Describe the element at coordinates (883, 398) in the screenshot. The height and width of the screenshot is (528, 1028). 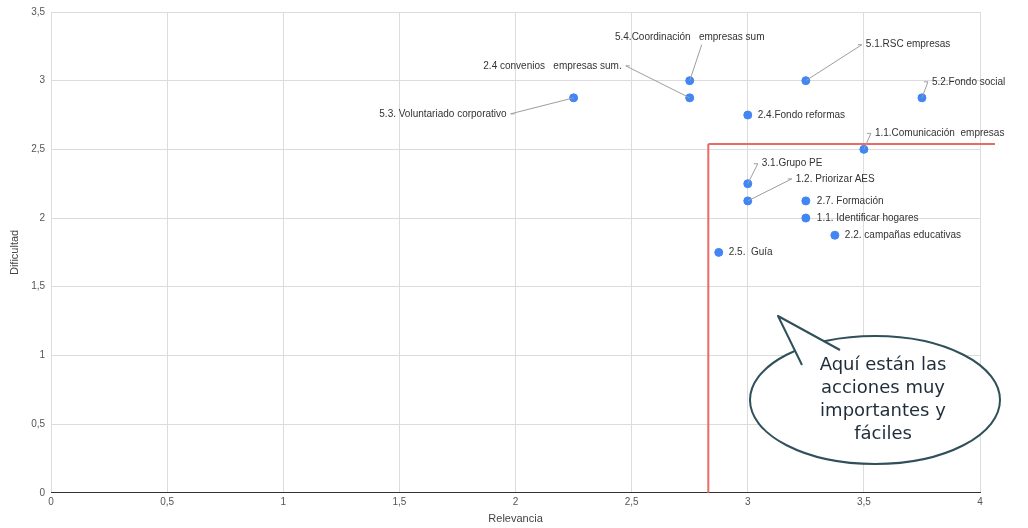
I see `annotation: Aquí están las acciones muy importantes y fáciles` at that location.